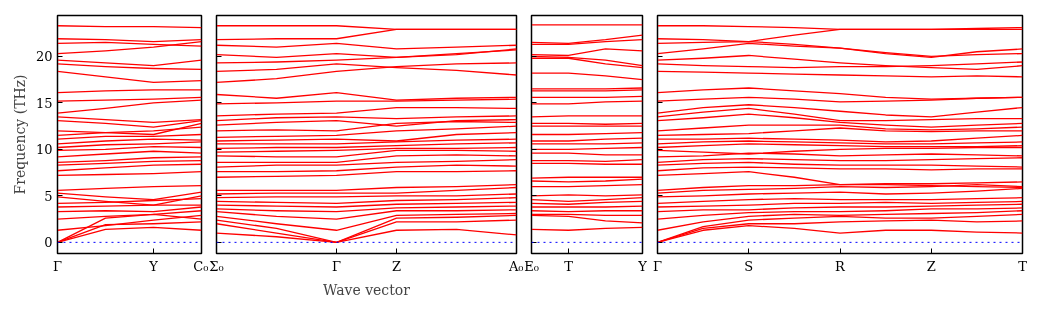 This screenshot has width=1041, height=310. I want to click on y-tick-label: 0, so click(48, 243).